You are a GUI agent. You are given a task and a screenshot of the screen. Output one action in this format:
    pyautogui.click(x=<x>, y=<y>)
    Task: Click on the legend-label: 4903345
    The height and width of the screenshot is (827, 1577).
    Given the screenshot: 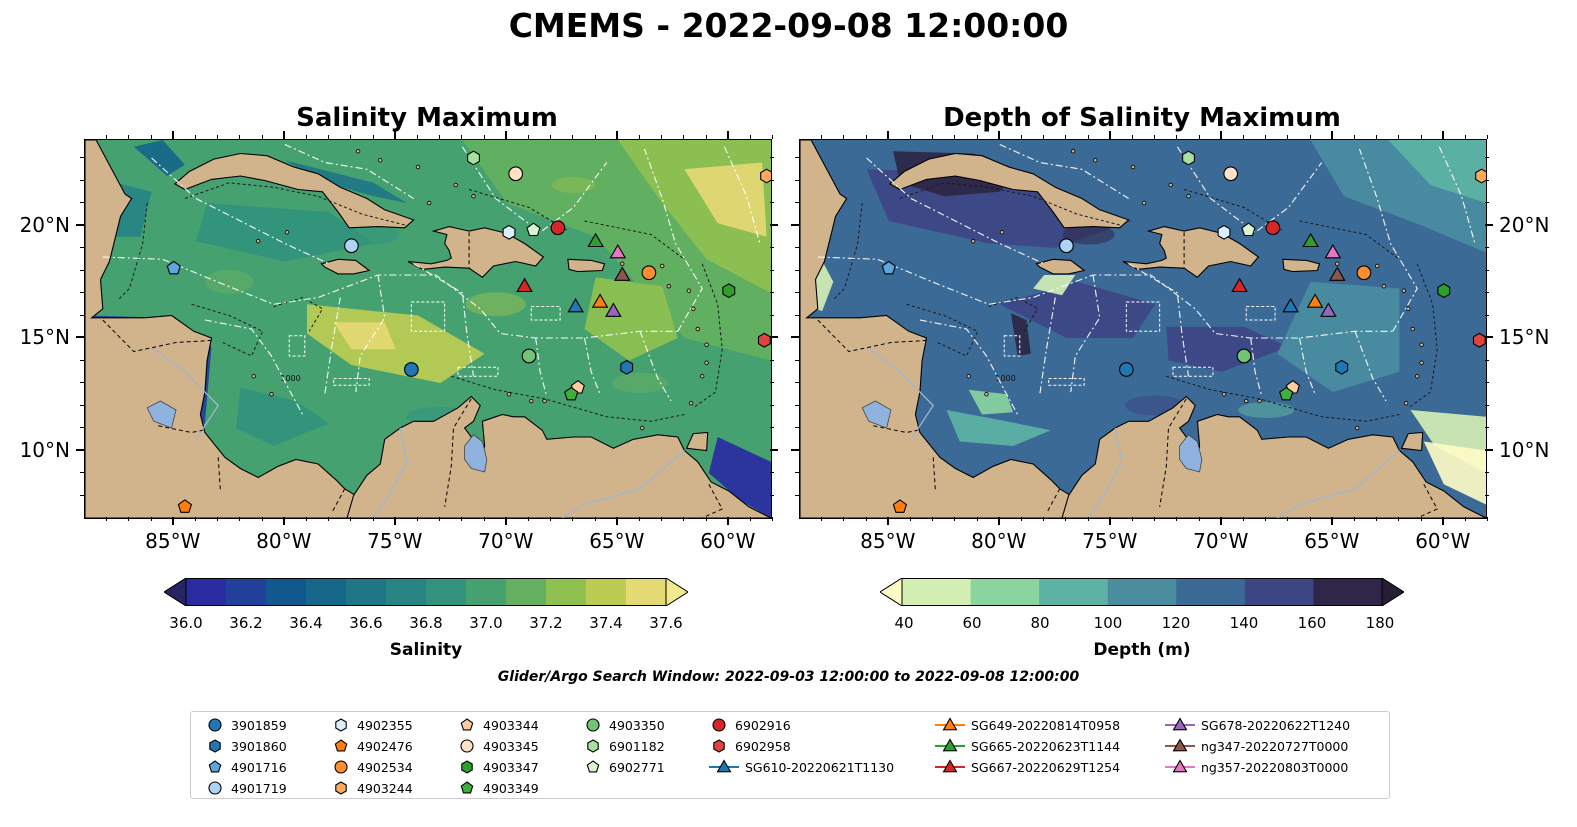 What is the action you would take?
    pyautogui.click(x=511, y=746)
    